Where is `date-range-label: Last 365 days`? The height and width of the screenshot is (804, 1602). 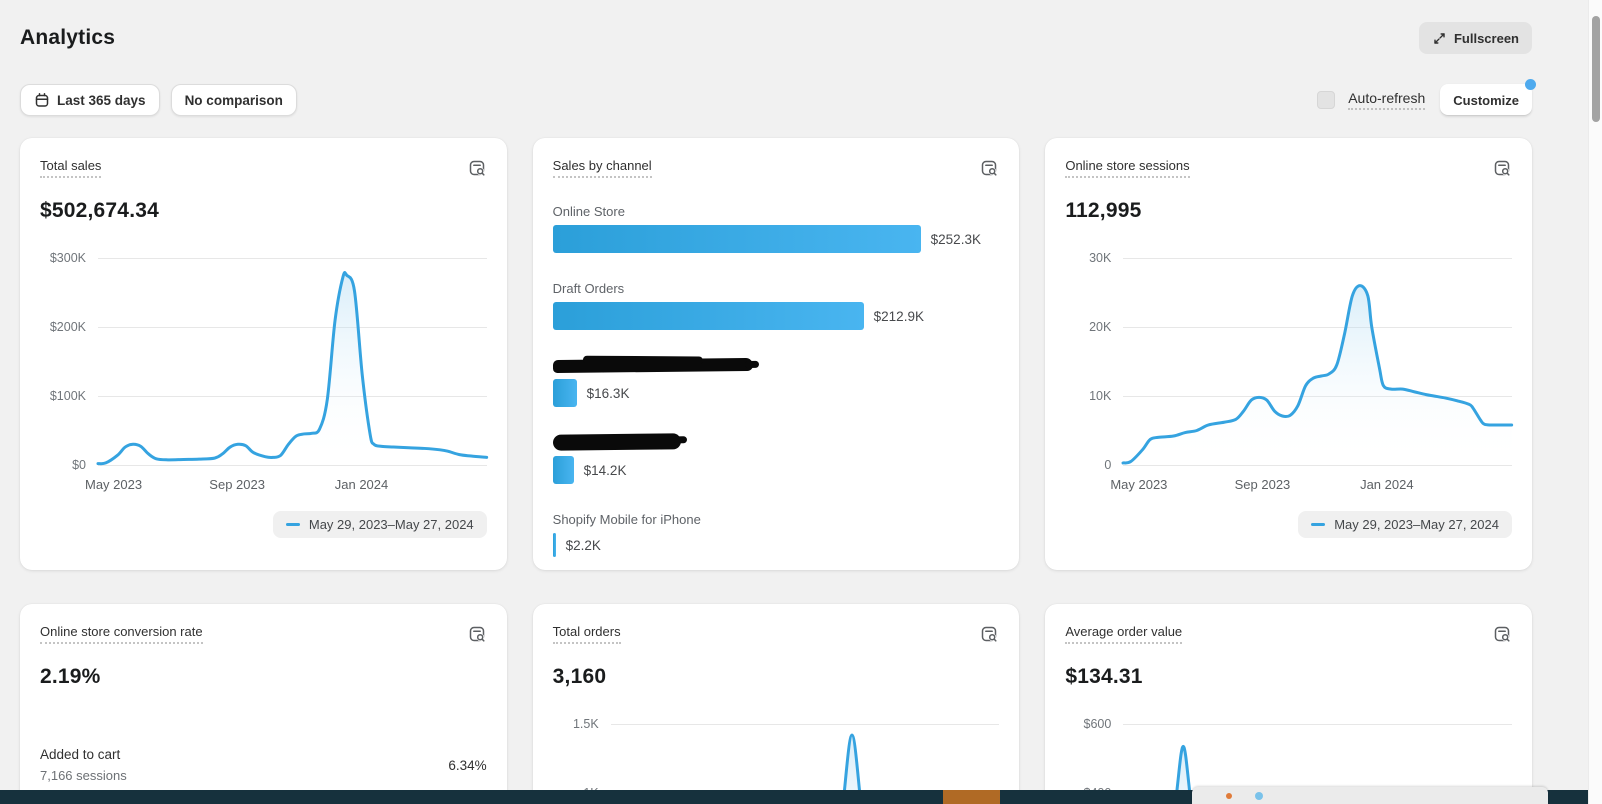
date-range-label: Last 365 days is located at coordinates (101, 100).